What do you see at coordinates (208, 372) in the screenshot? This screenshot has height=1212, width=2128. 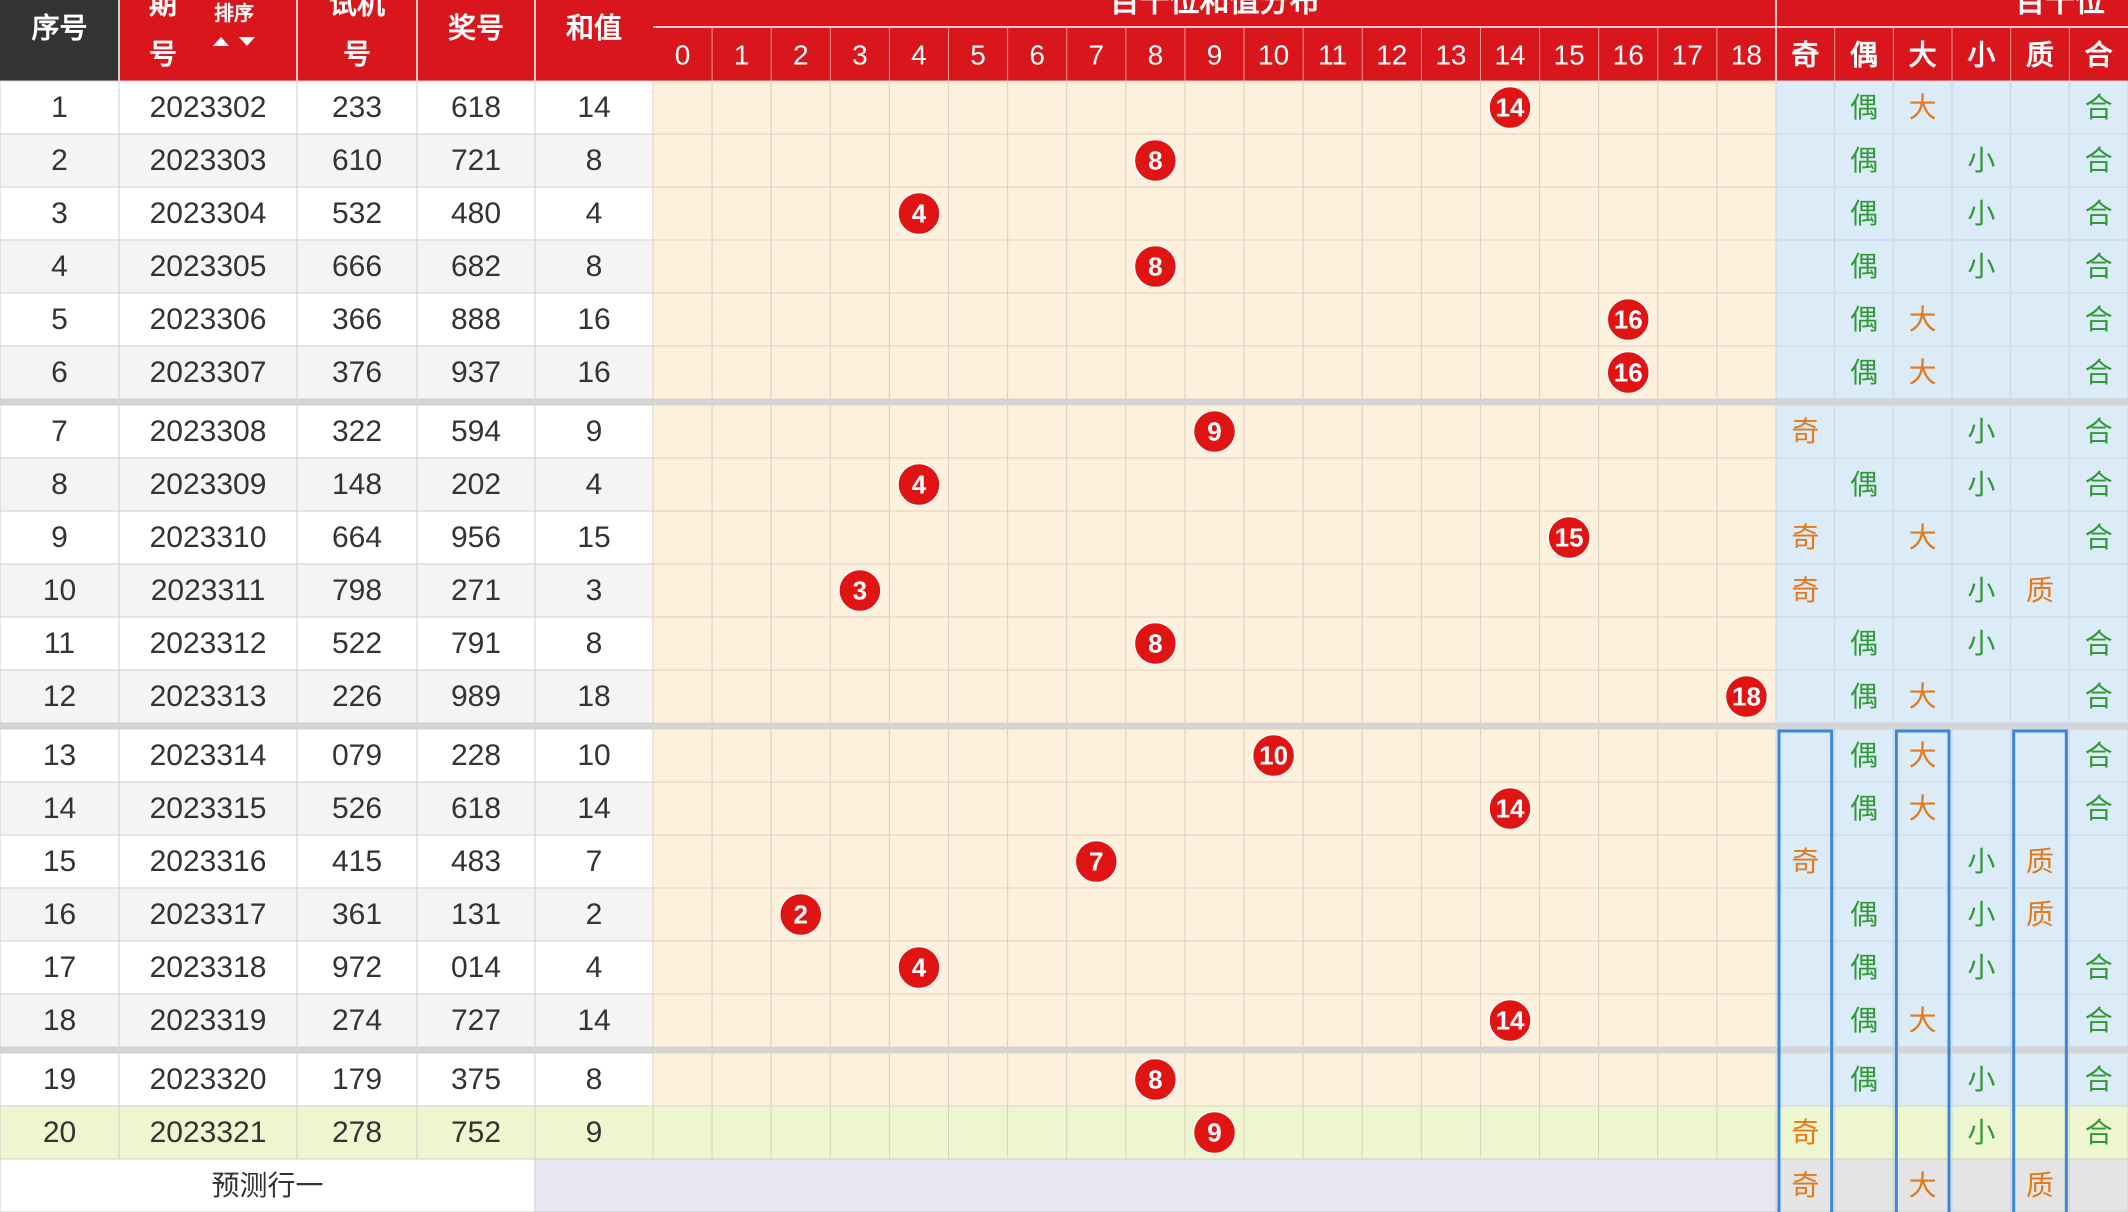 I see `cell-text: 2023307` at bounding box center [208, 372].